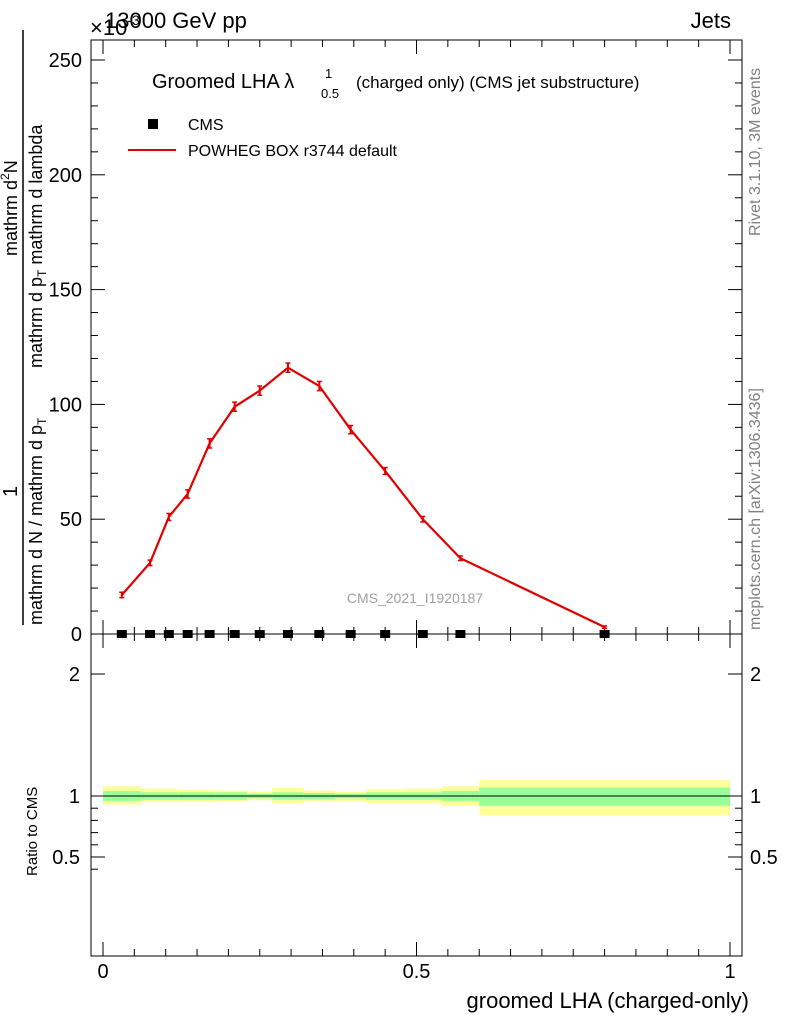  What do you see at coordinates (755, 152) in the screenshot?
I see `rivet-version-label: Rivet 3.1.10, 3M events` at bounding box center [755, 152].